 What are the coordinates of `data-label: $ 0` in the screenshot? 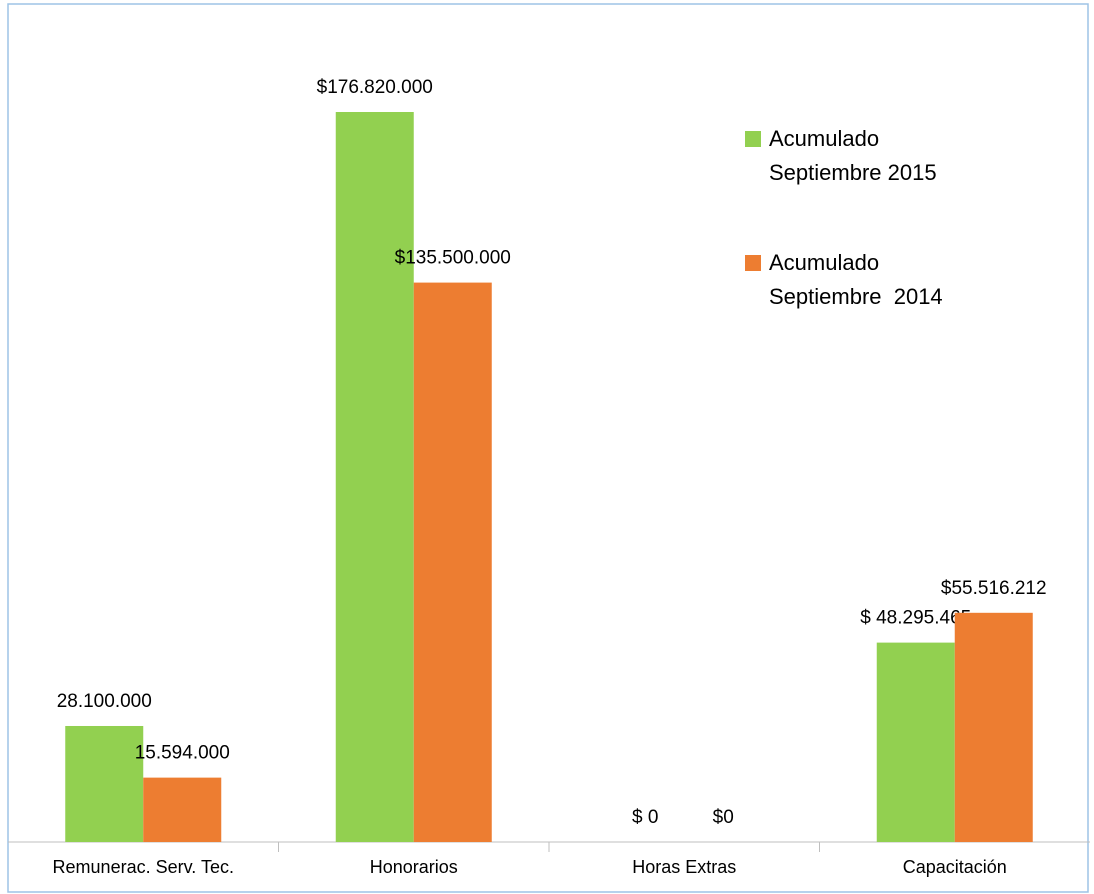 It's located at (645, 817).